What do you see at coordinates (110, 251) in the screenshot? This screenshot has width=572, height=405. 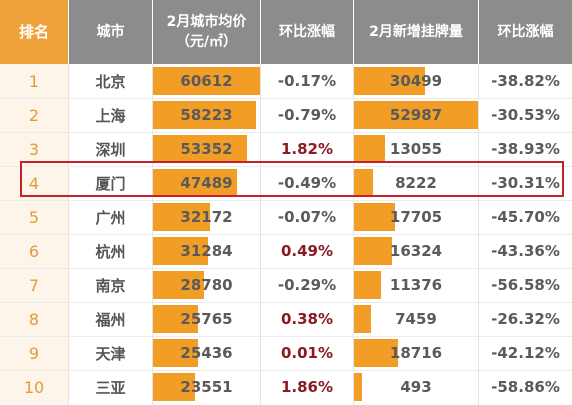 I see `city-name: 杭州` at bounding box center [110, 251].